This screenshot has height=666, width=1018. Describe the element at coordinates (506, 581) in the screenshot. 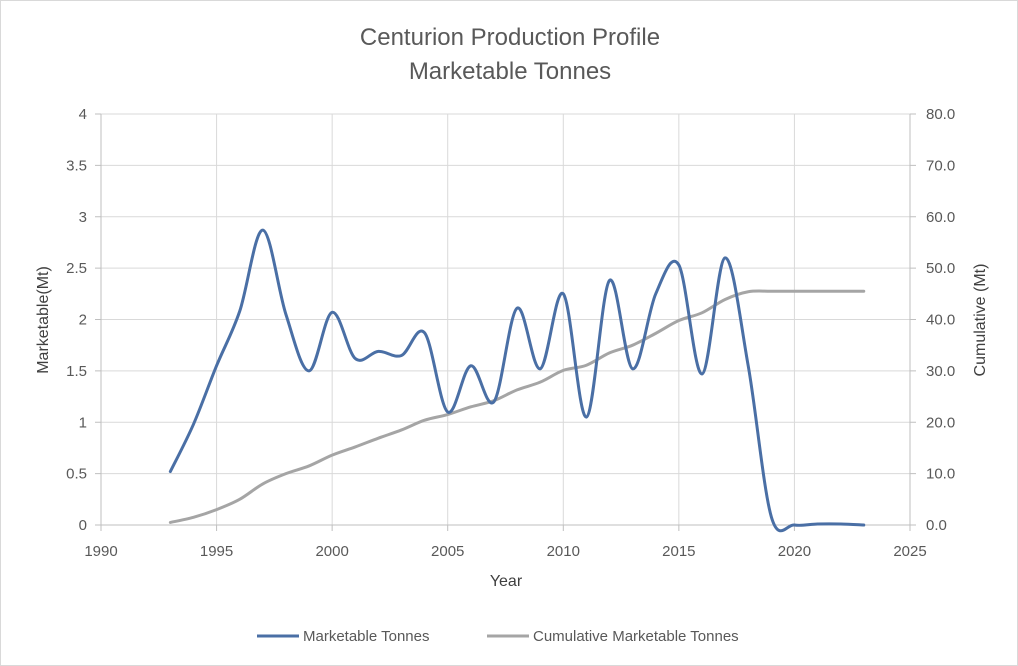

I see `x-axis-title: Year` at that location.